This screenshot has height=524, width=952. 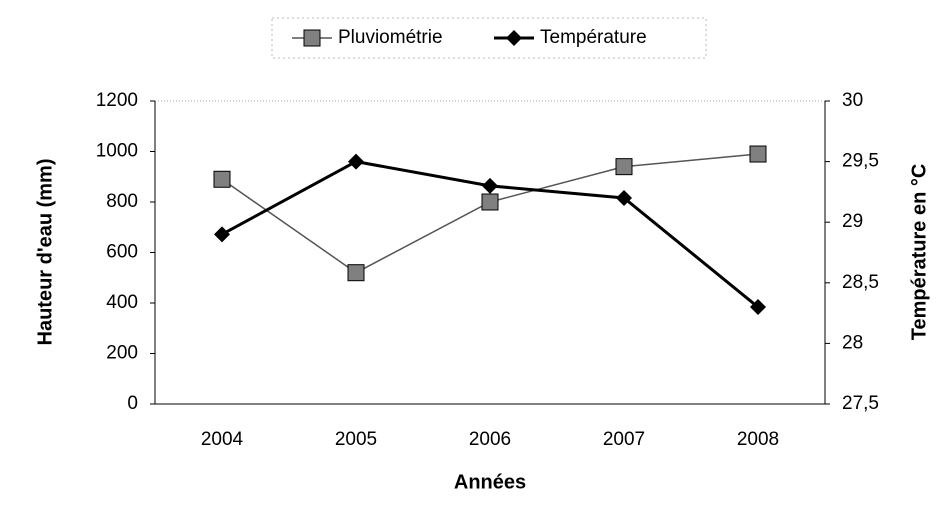 I want to click on y-tick-label: 800, so click(x=122, y=201).